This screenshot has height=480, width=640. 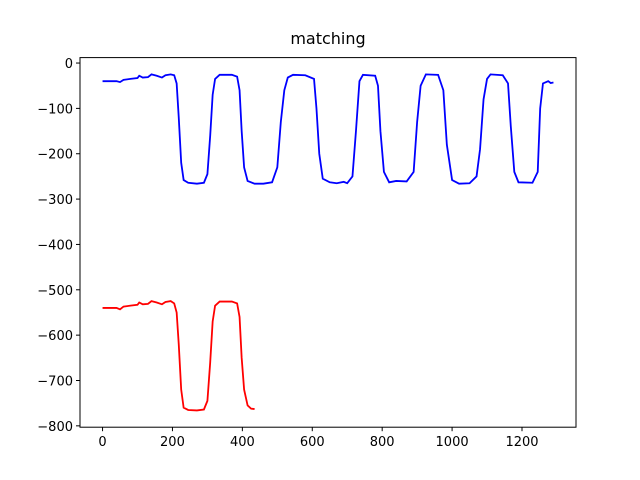 What do you see at coordinates (55, 155) in the screenshot?
I see `y-tick-label: −200` at bounding box center [55, 155].